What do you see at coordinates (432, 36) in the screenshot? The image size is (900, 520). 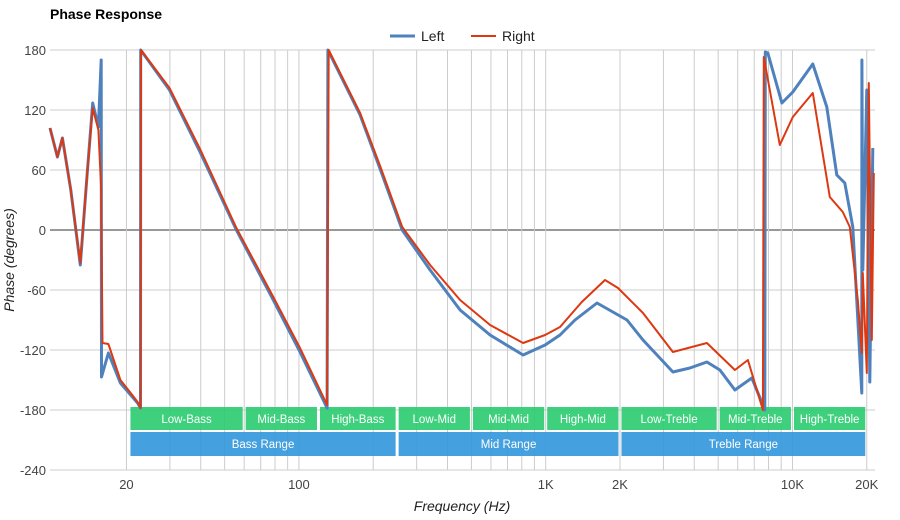 I see `legend-left-label: Left` at bounding box center [432, 36].